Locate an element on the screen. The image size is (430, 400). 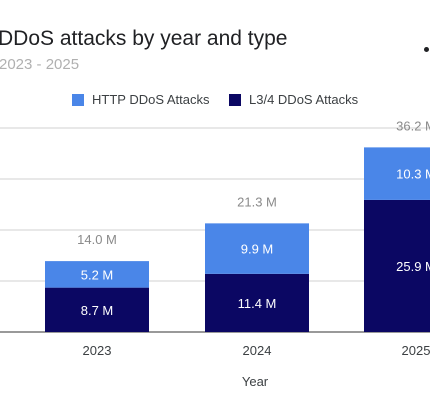
legend-swatch-l34 is located at coordinates (235, 99).